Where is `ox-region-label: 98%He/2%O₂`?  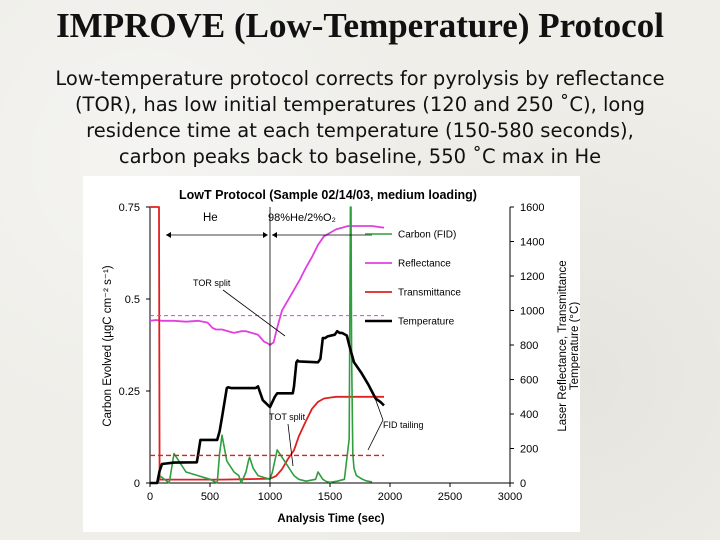
ox-region-label: 98%He/2%O₂ is located at coordinates (302, 218).